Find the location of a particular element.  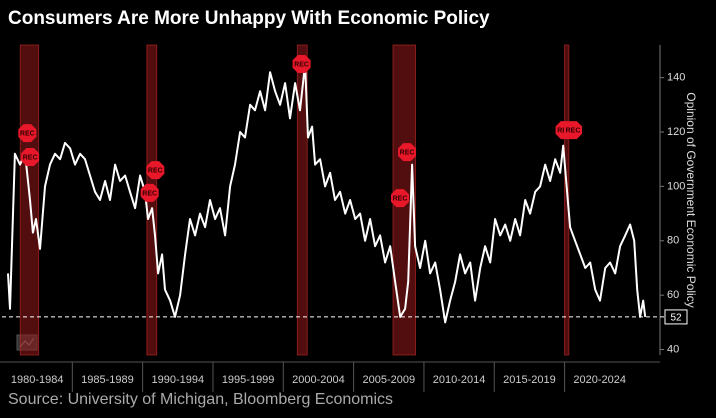

x-tick-label: 1990-1994 is located at coordinates (178, 380).